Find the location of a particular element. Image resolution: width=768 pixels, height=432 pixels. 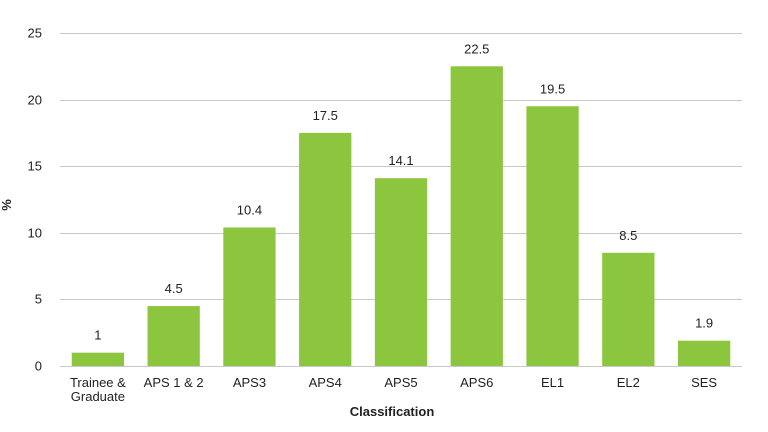

data-label: 8.5 is located at coordinates (628, 235).